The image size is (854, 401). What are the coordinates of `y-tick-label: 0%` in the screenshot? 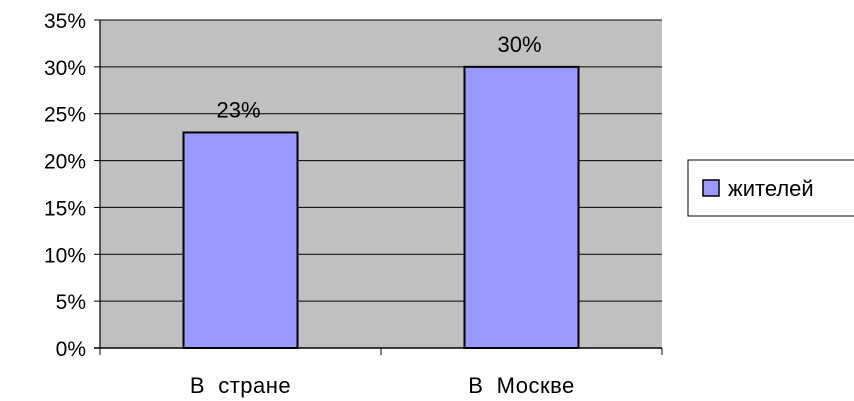 It's located at (71, 349).